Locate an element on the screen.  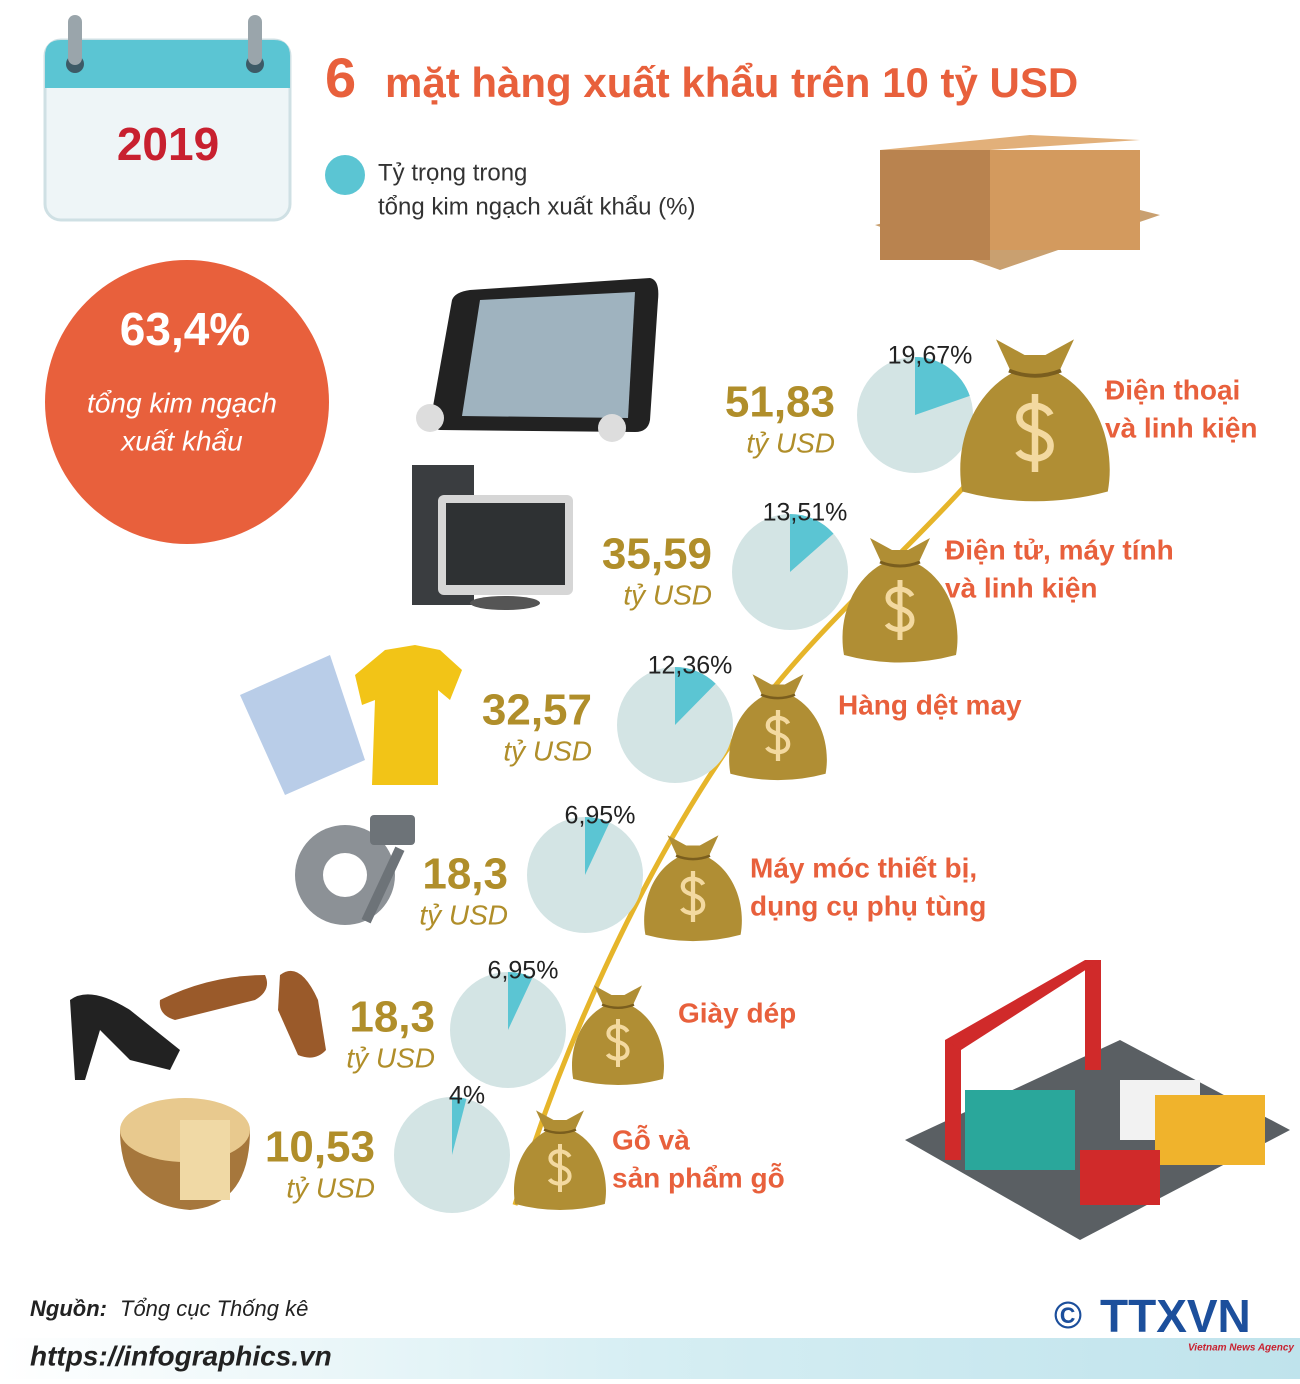
item-value: 35,59 is located at coordinates (657, 554).